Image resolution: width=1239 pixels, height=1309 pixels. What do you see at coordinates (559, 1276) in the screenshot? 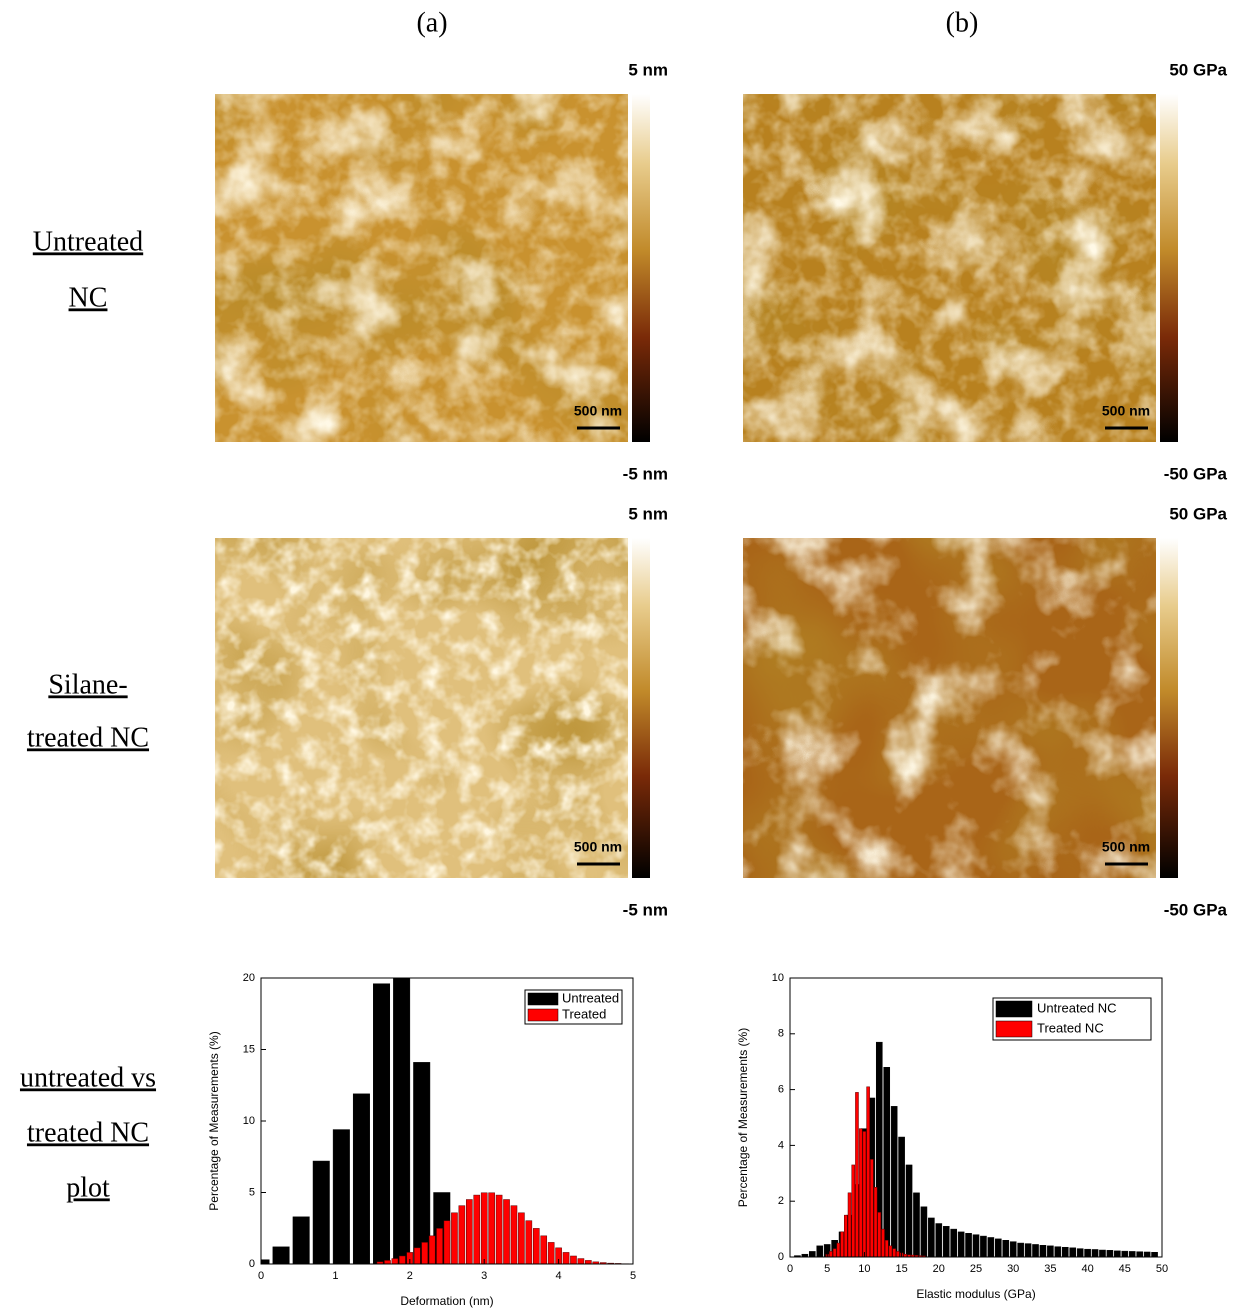
I see `x-tick-label: 4` at bounding box center [559, 1276].